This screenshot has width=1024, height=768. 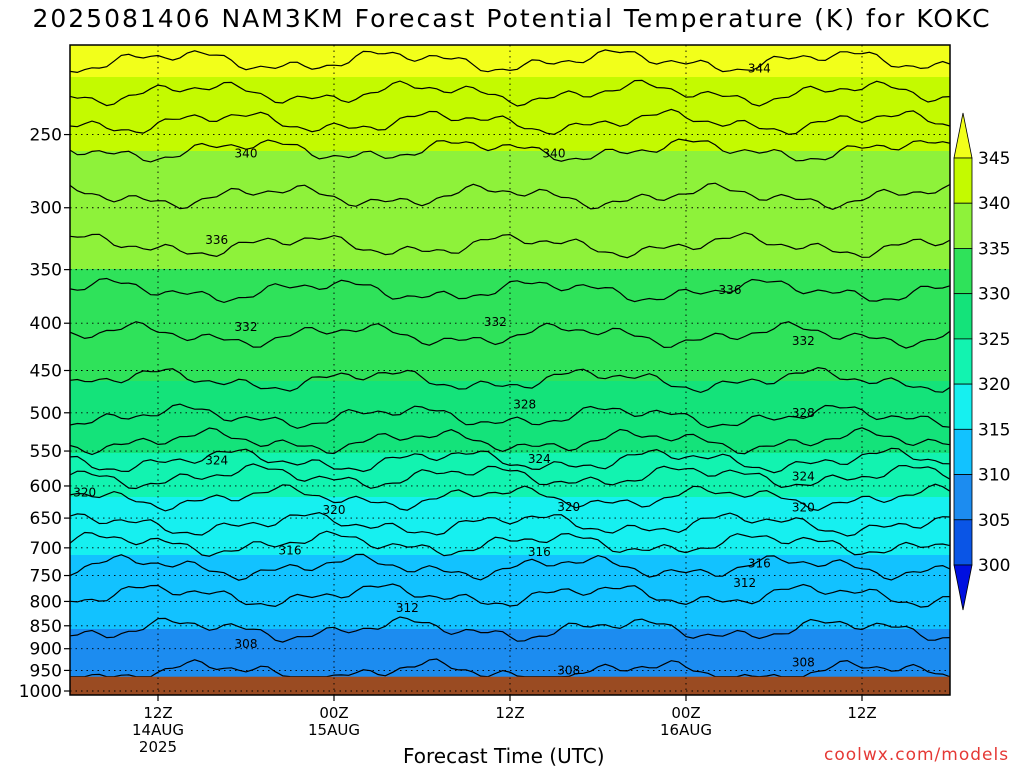 I want to click on y-tick-label: 800, so click(x=46, y=602).